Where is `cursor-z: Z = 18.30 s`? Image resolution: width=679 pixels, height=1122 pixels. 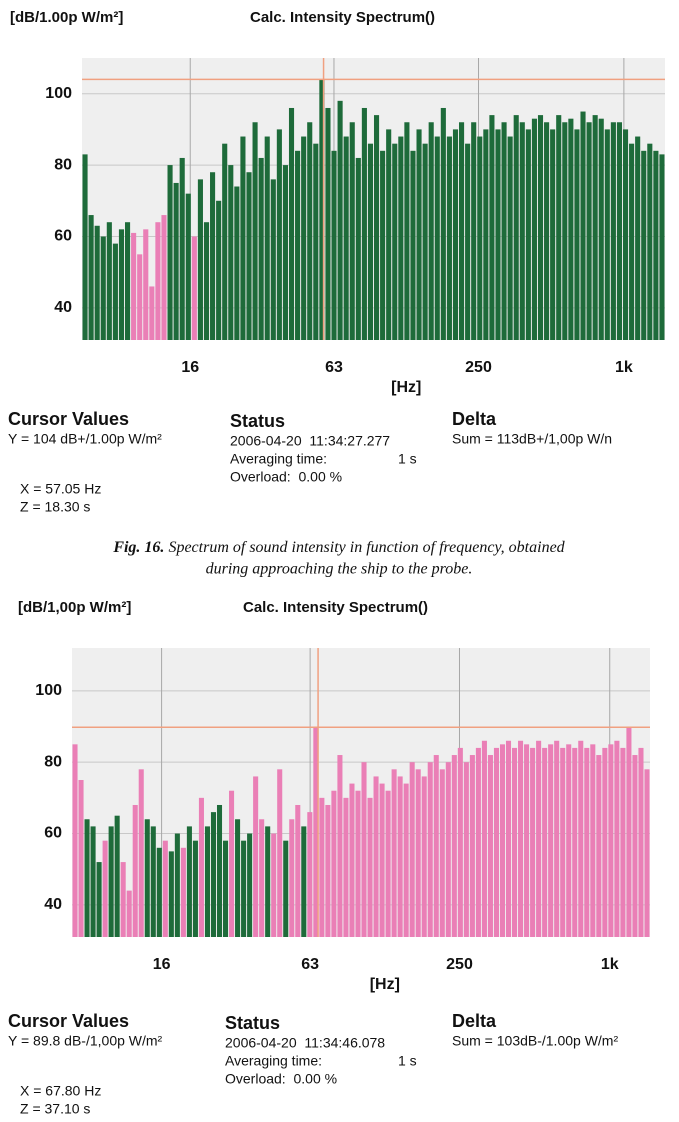 cursor-z: Z = 18.30 s is located at coordinates (55, 507).